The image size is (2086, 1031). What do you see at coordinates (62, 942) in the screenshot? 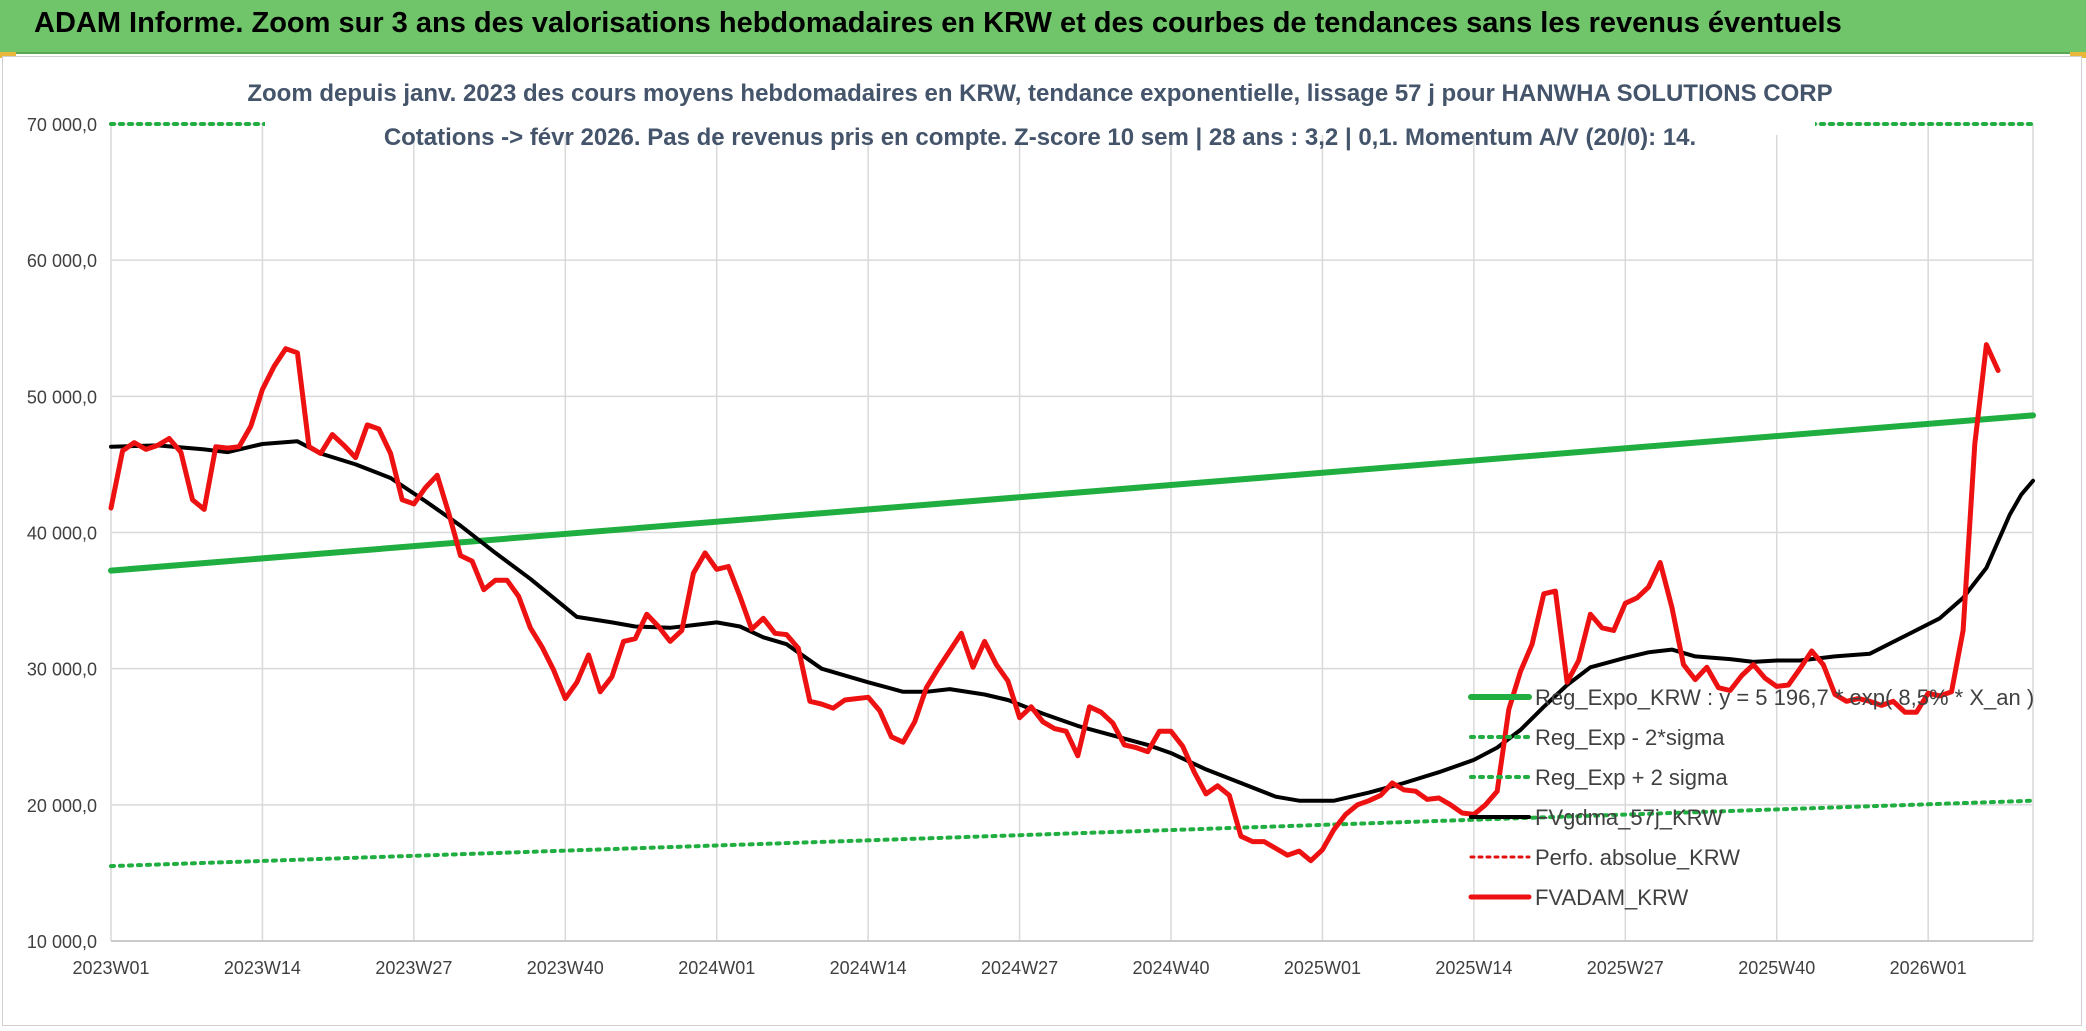
I see `y-tick-label: 10 000,0` at bounding box center [62, 942].